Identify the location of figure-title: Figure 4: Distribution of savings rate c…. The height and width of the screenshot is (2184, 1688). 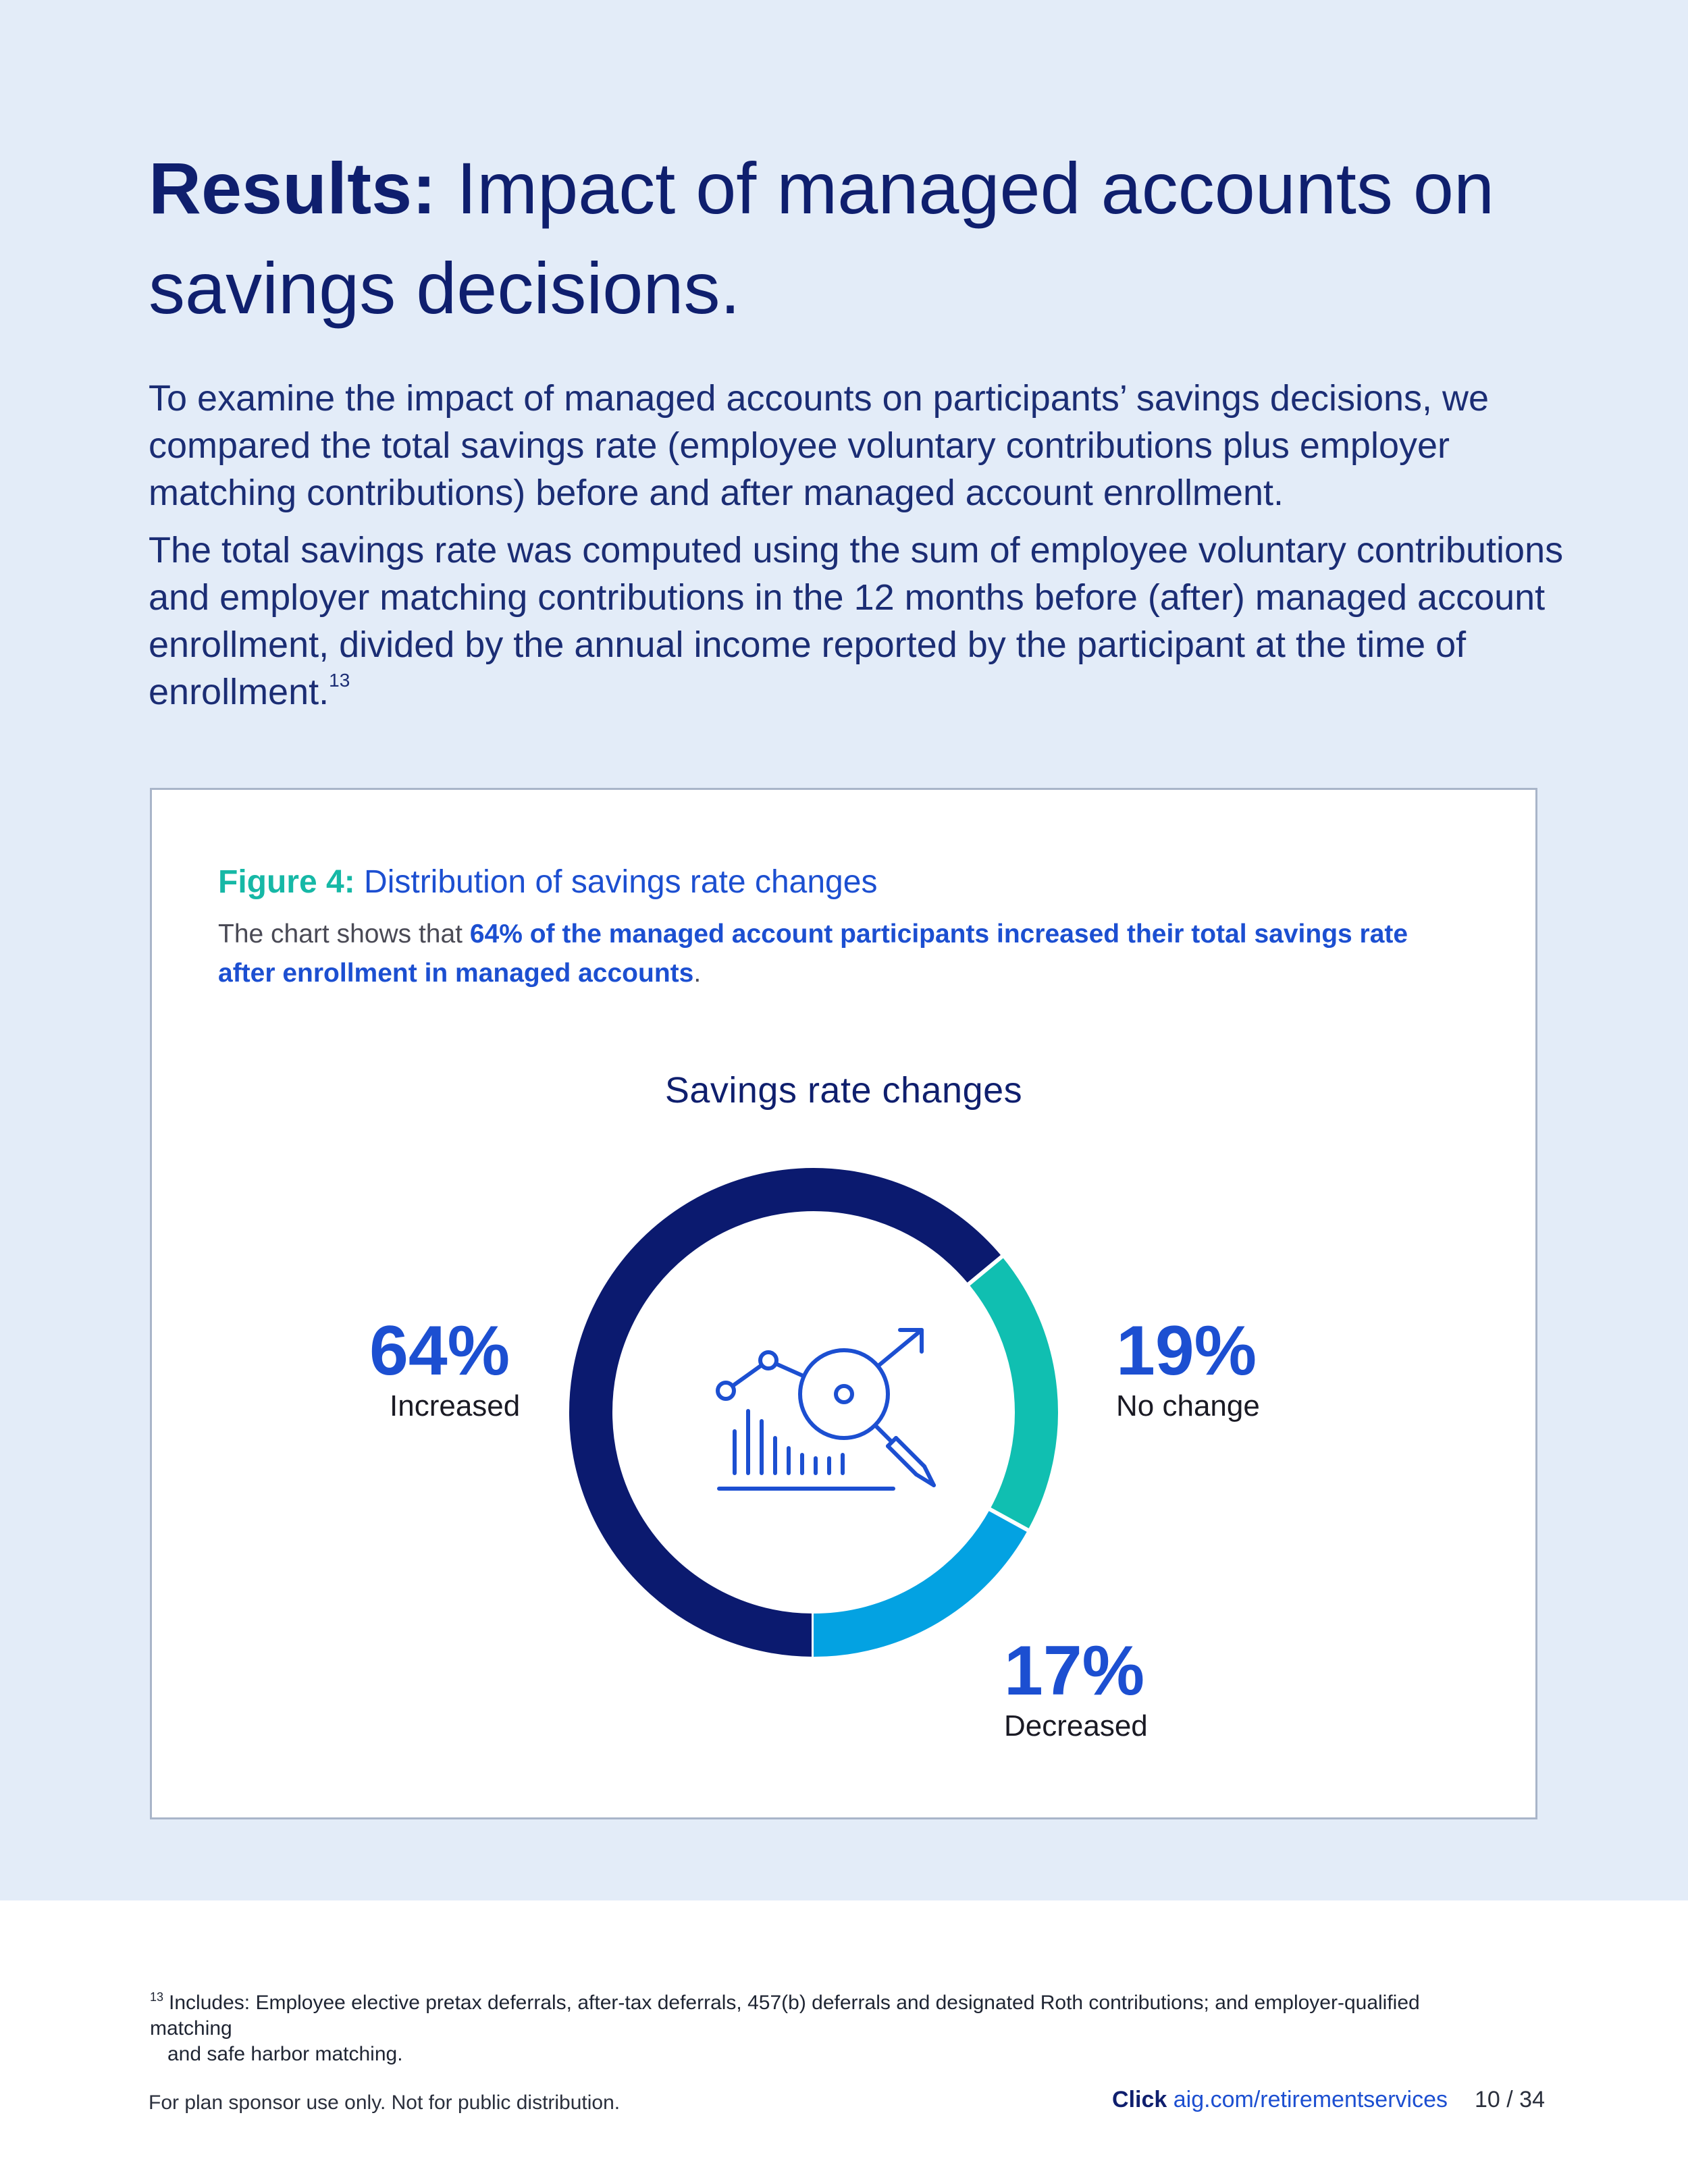
(547, 882).